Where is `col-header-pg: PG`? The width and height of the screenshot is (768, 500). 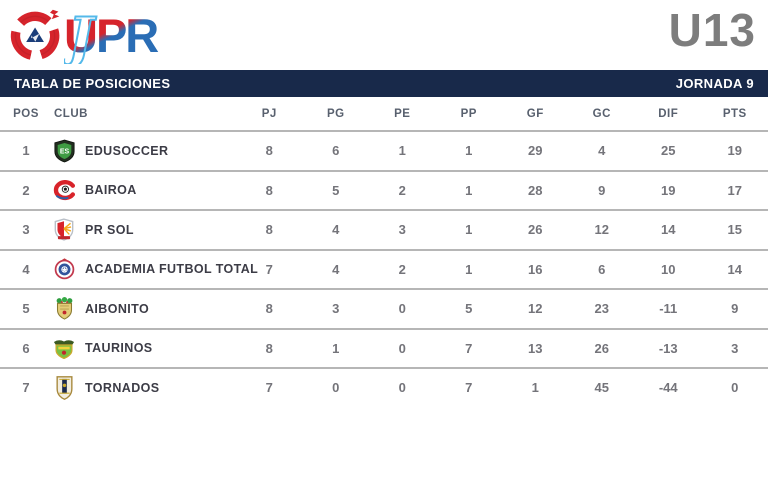 col-header-pg: PG is located at coordinates (335, 113).